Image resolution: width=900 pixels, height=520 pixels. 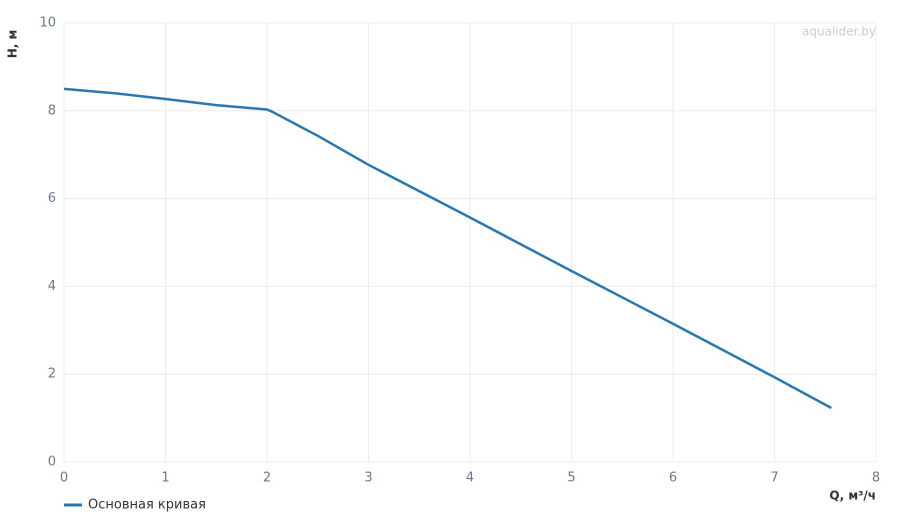 I want to click on x-tick-label: 0, so click(x=64, y=478).